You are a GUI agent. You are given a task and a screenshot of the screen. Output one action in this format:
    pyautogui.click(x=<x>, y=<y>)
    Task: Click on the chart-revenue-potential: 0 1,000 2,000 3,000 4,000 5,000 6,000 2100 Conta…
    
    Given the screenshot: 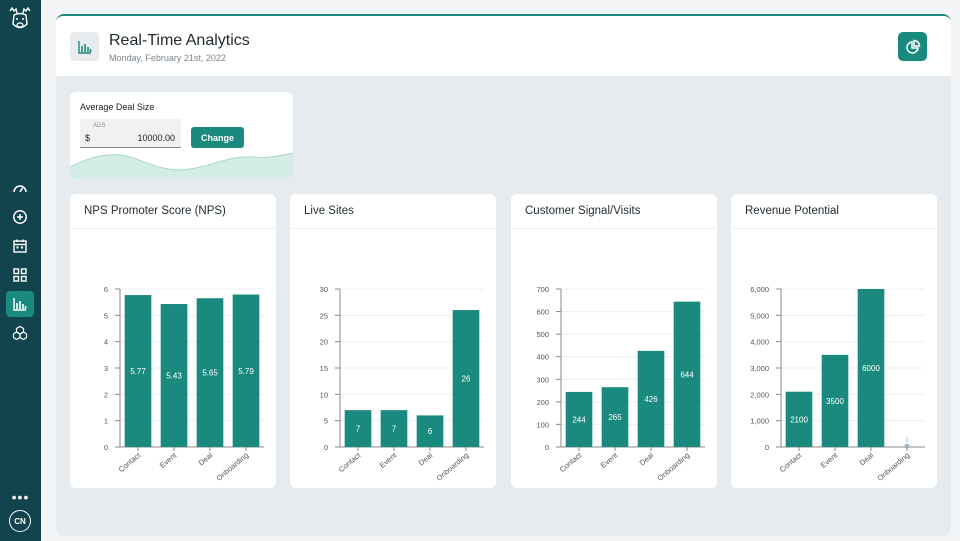 What is the action you would take?
    pyautogui.click(x=837, y=384)
    